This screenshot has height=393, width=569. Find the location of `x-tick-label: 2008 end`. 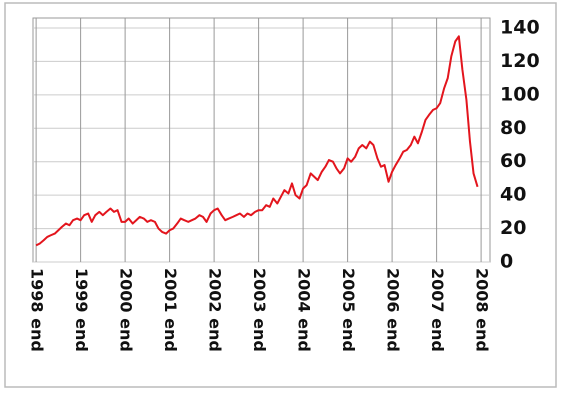

x-tick-label: 2008 end is located at coordinates (482, 310).